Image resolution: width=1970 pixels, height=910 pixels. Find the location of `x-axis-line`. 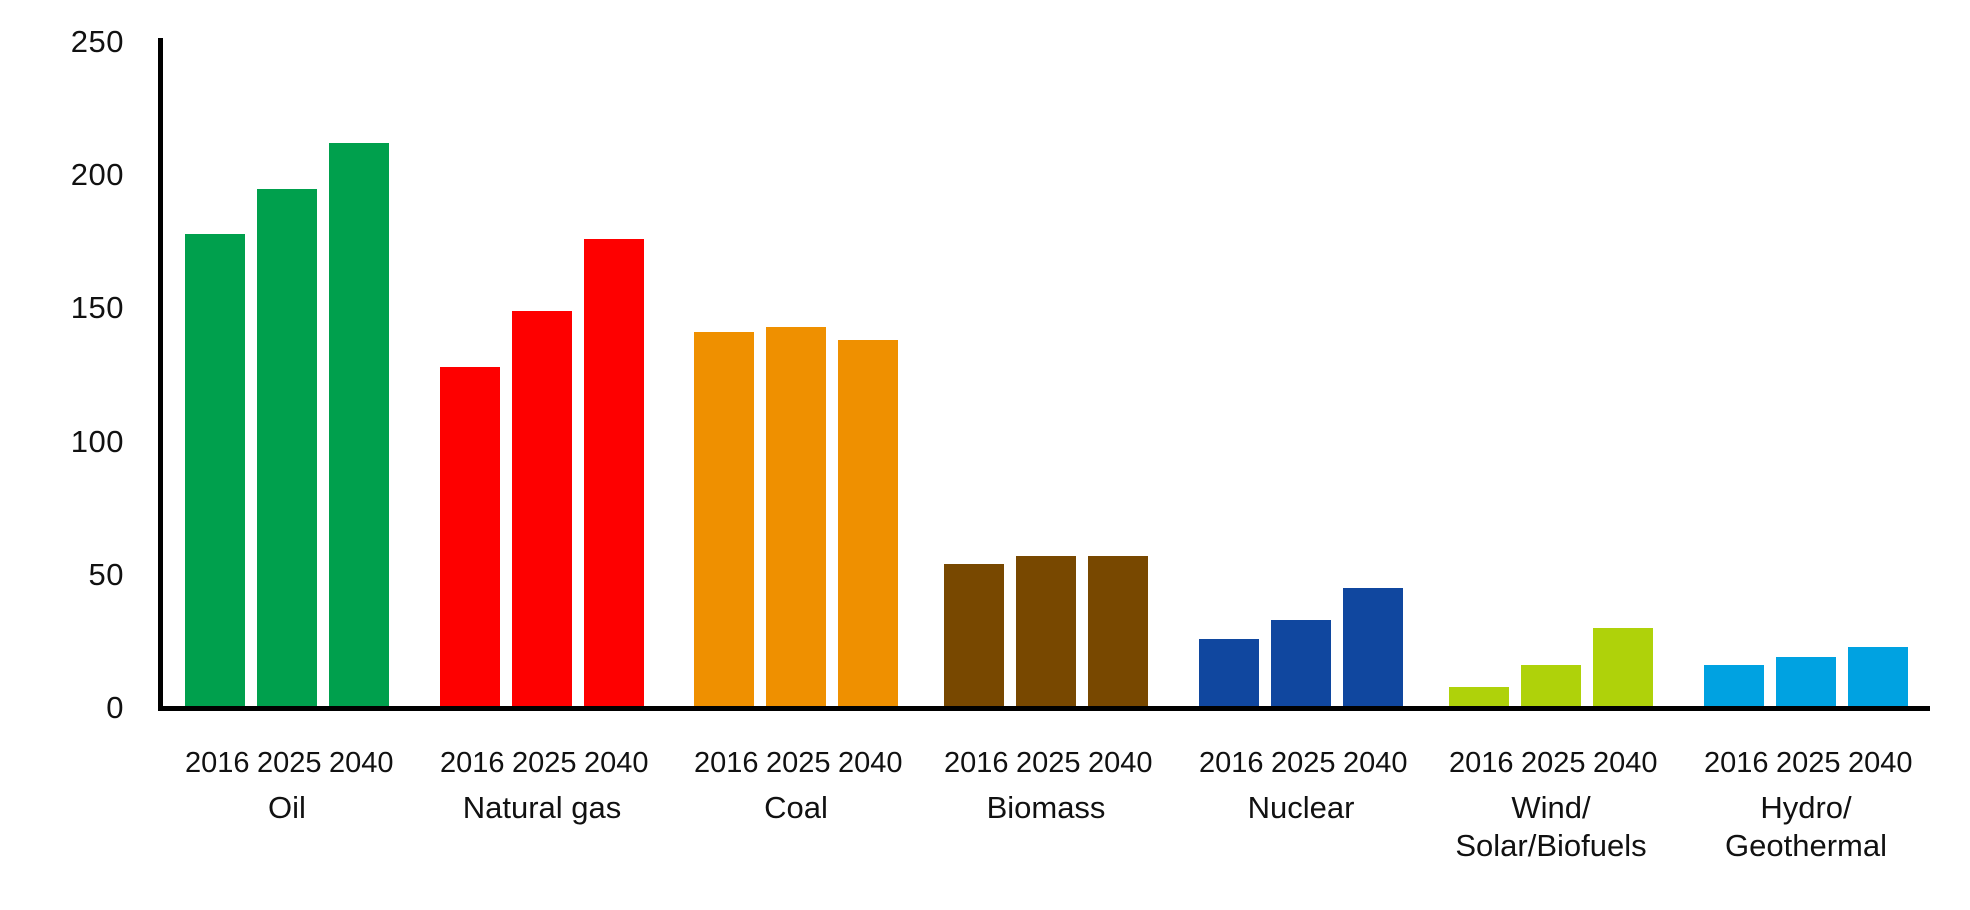

x-axis-line is located at coordinates (1044, 708).